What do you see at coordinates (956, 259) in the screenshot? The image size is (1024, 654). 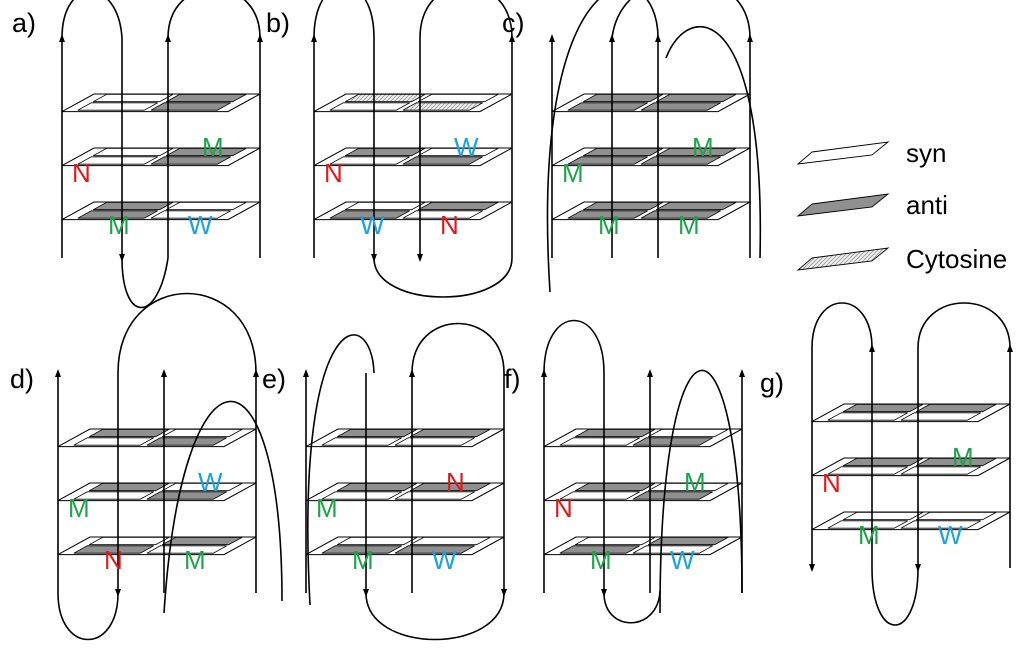 I see `legend-label-cytosine: Cytosine` at bounding box center [956, 259].